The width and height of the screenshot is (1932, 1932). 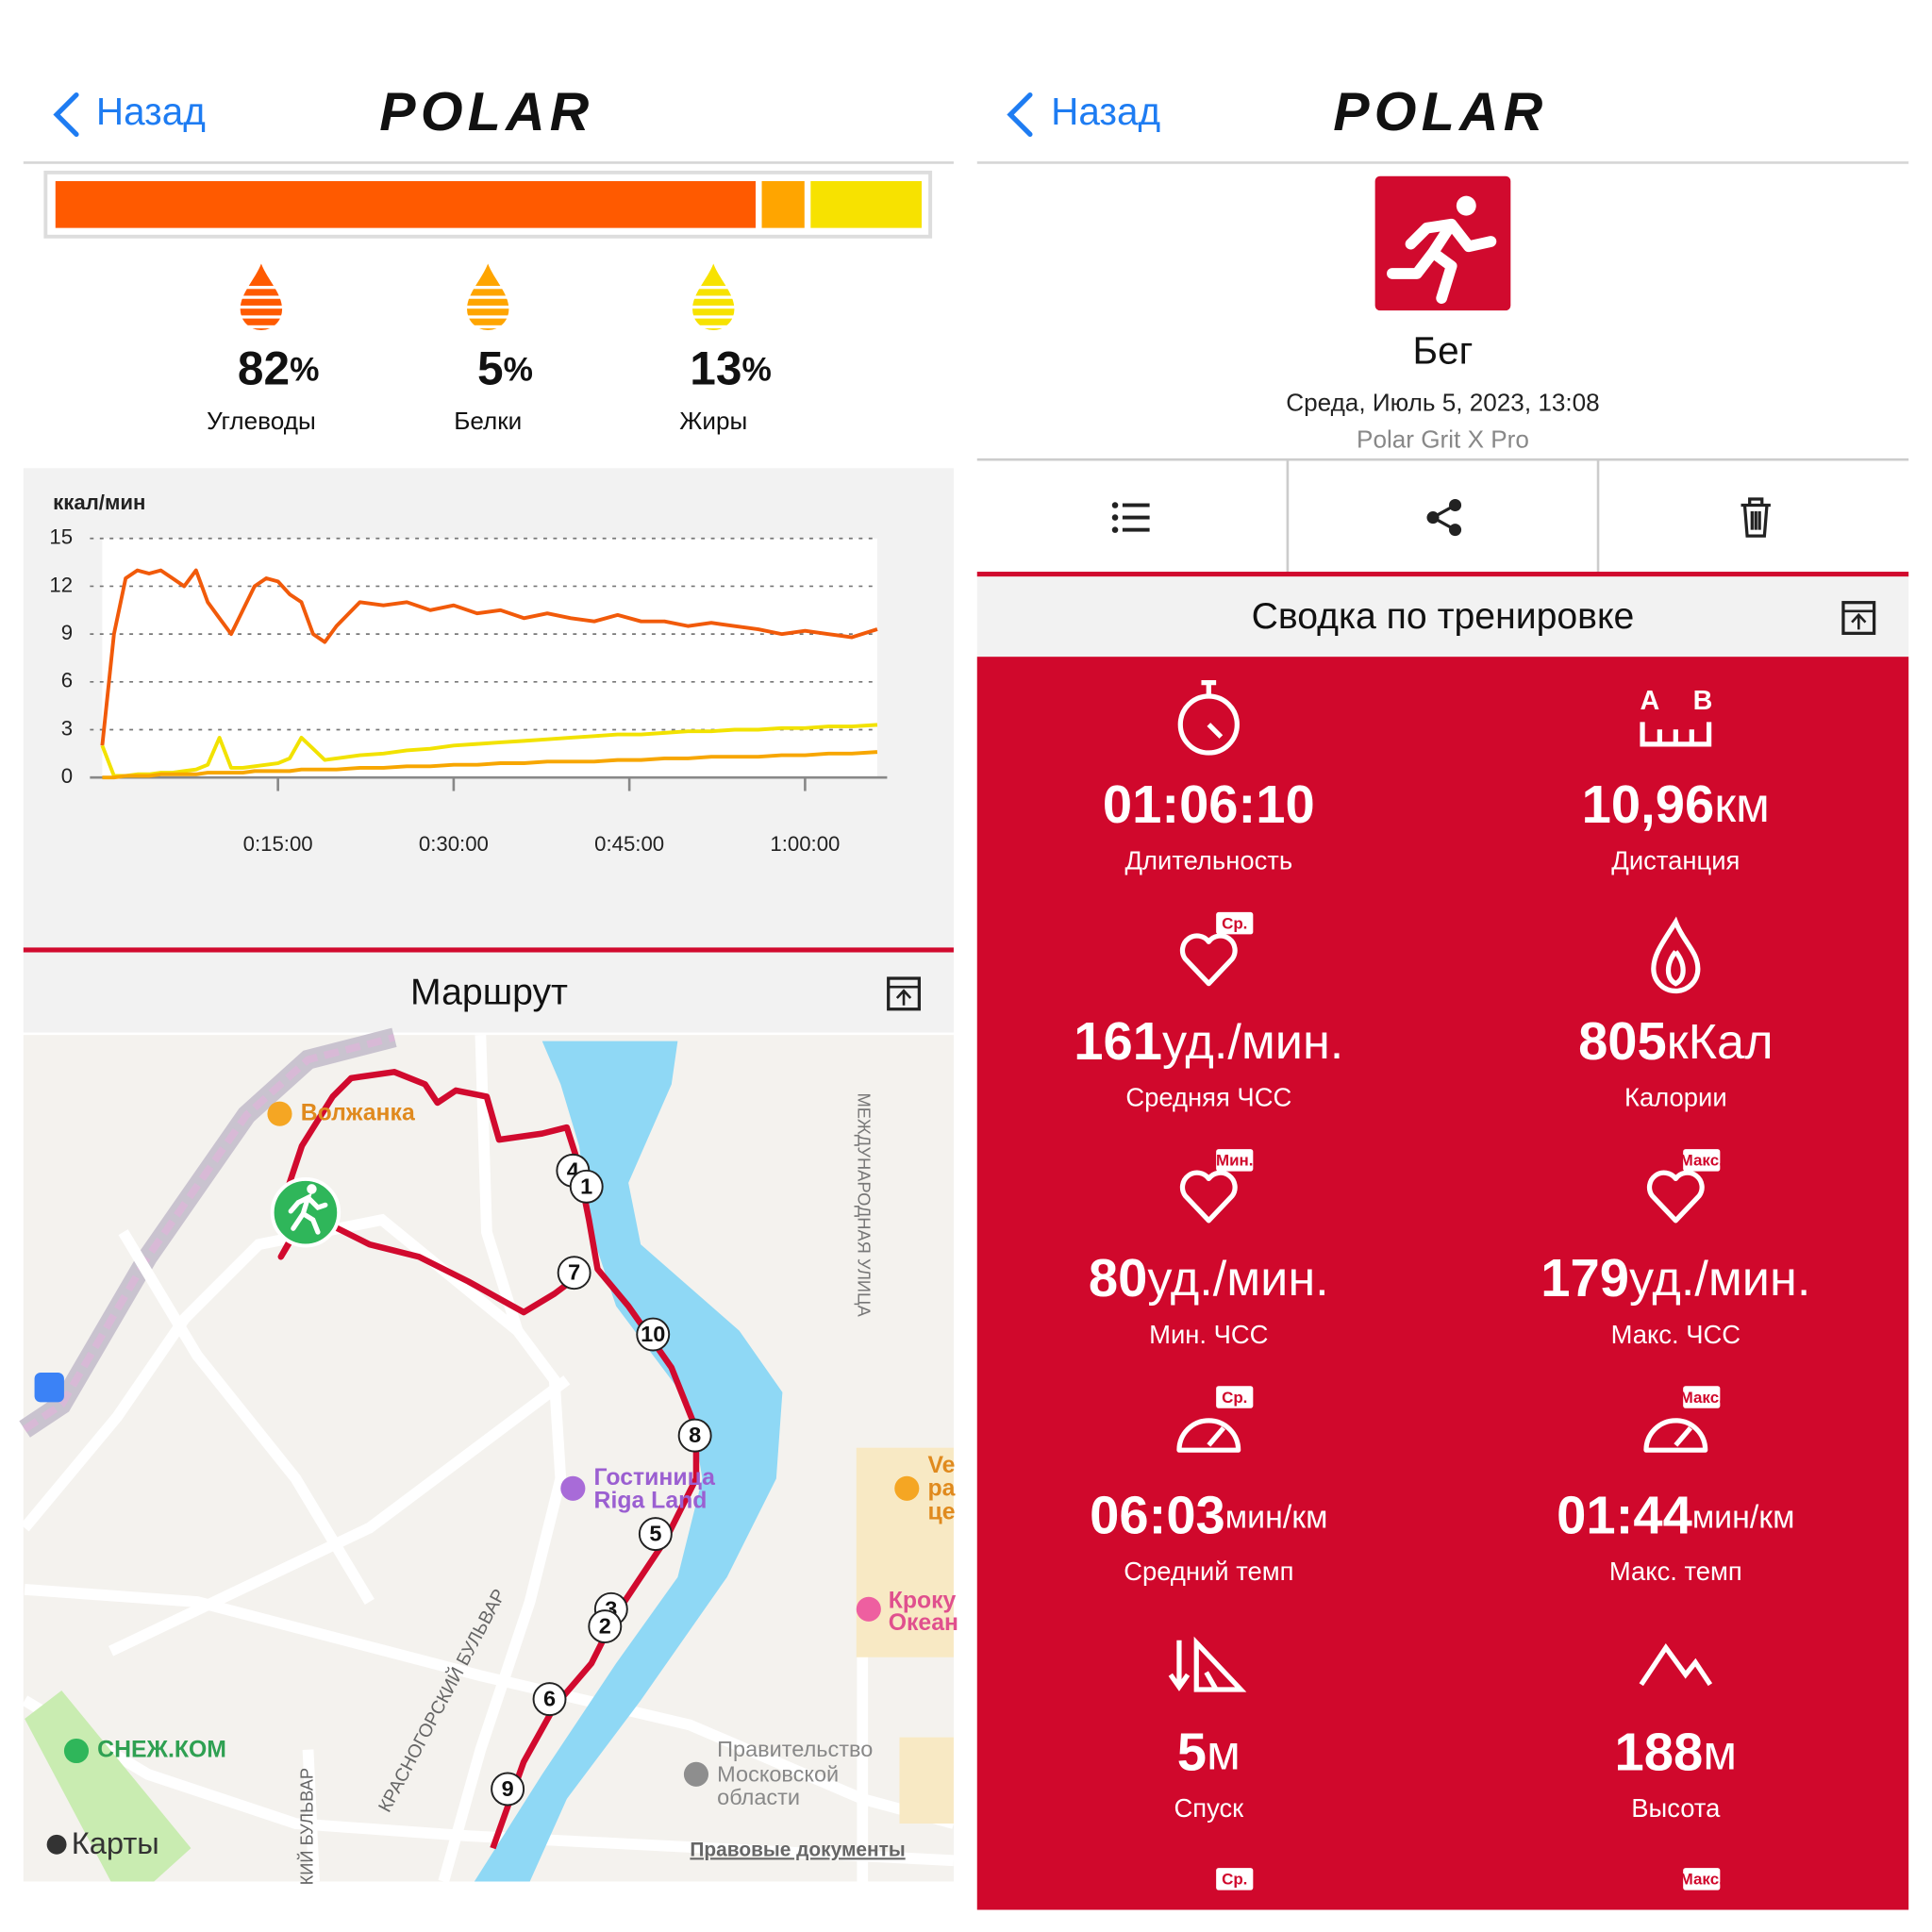 I want to click on stat-number: 179, so click(x=1585, y=1277).